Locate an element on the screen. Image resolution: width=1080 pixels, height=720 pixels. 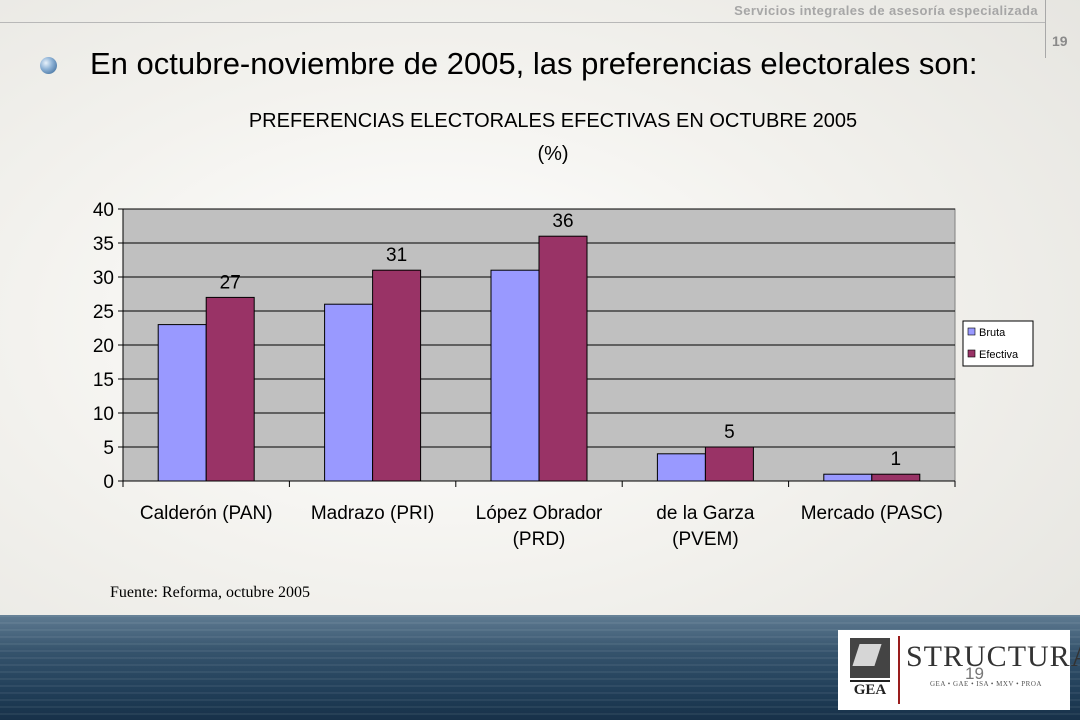
x-tick-label: Mercado (PASC) is located at coordinates (872, 513).